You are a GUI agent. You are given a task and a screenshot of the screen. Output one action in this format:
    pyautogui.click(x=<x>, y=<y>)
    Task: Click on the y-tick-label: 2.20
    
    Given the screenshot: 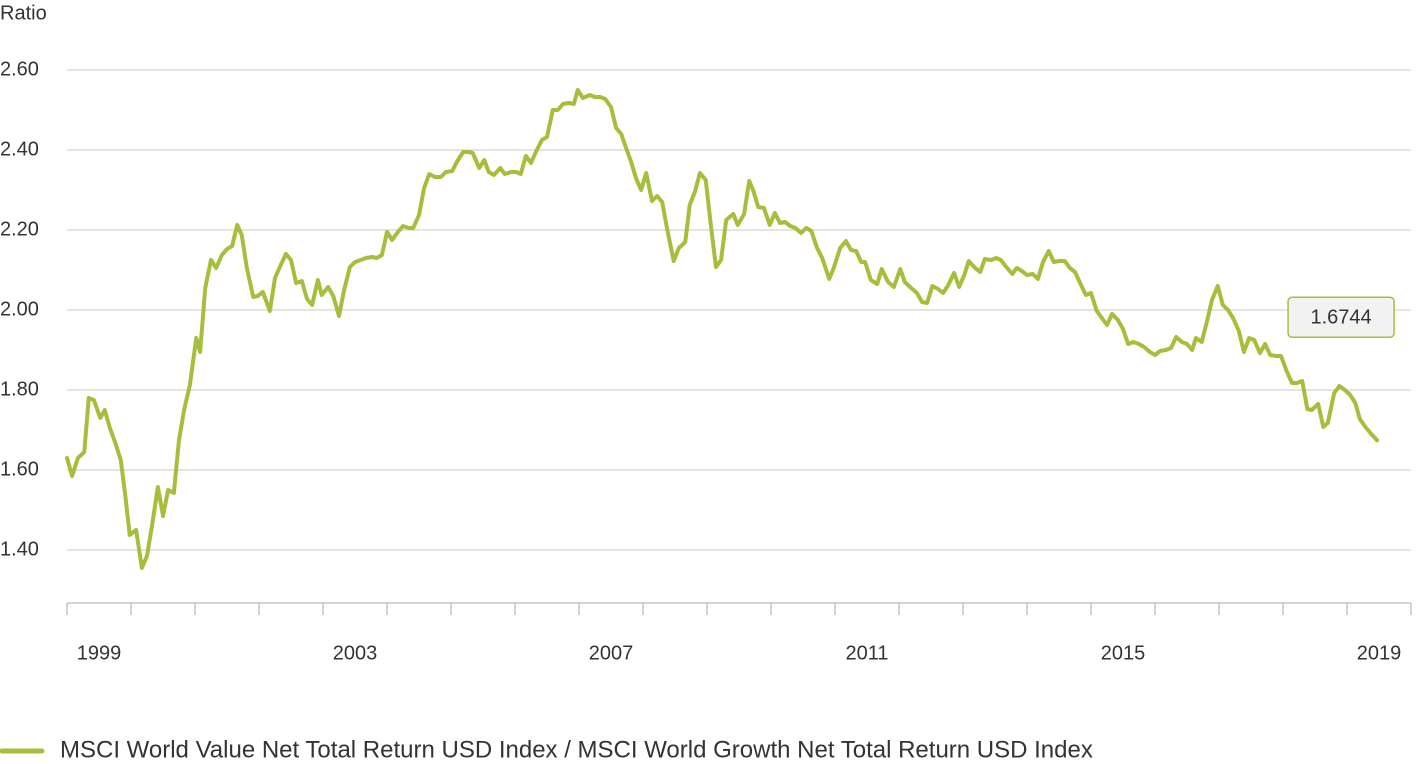 What is the action you would take?
    pyautogui.click(x=19, y=229)
    